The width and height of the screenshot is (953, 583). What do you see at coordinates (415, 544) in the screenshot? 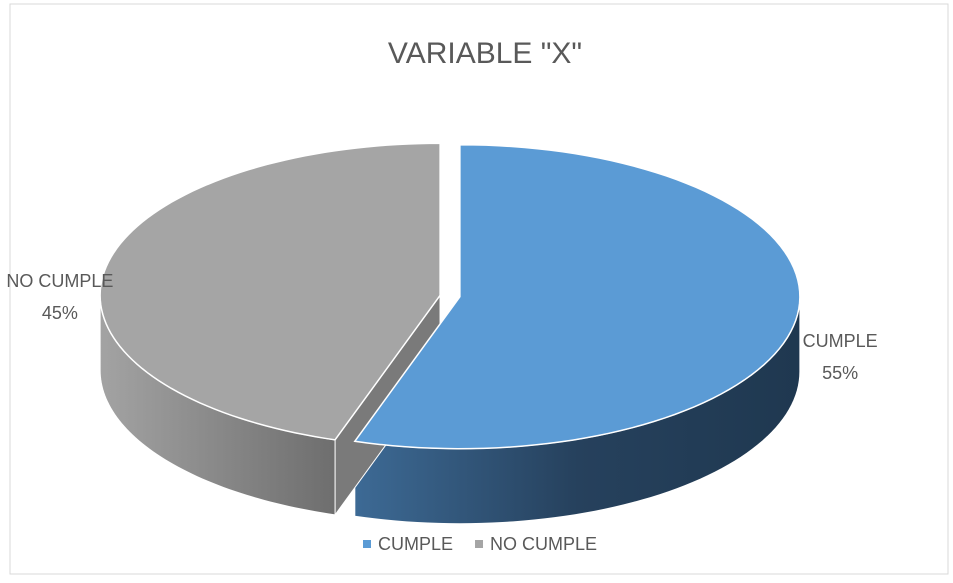
I see `legend-label: CUMPLE` at bounding box center [415, 544].